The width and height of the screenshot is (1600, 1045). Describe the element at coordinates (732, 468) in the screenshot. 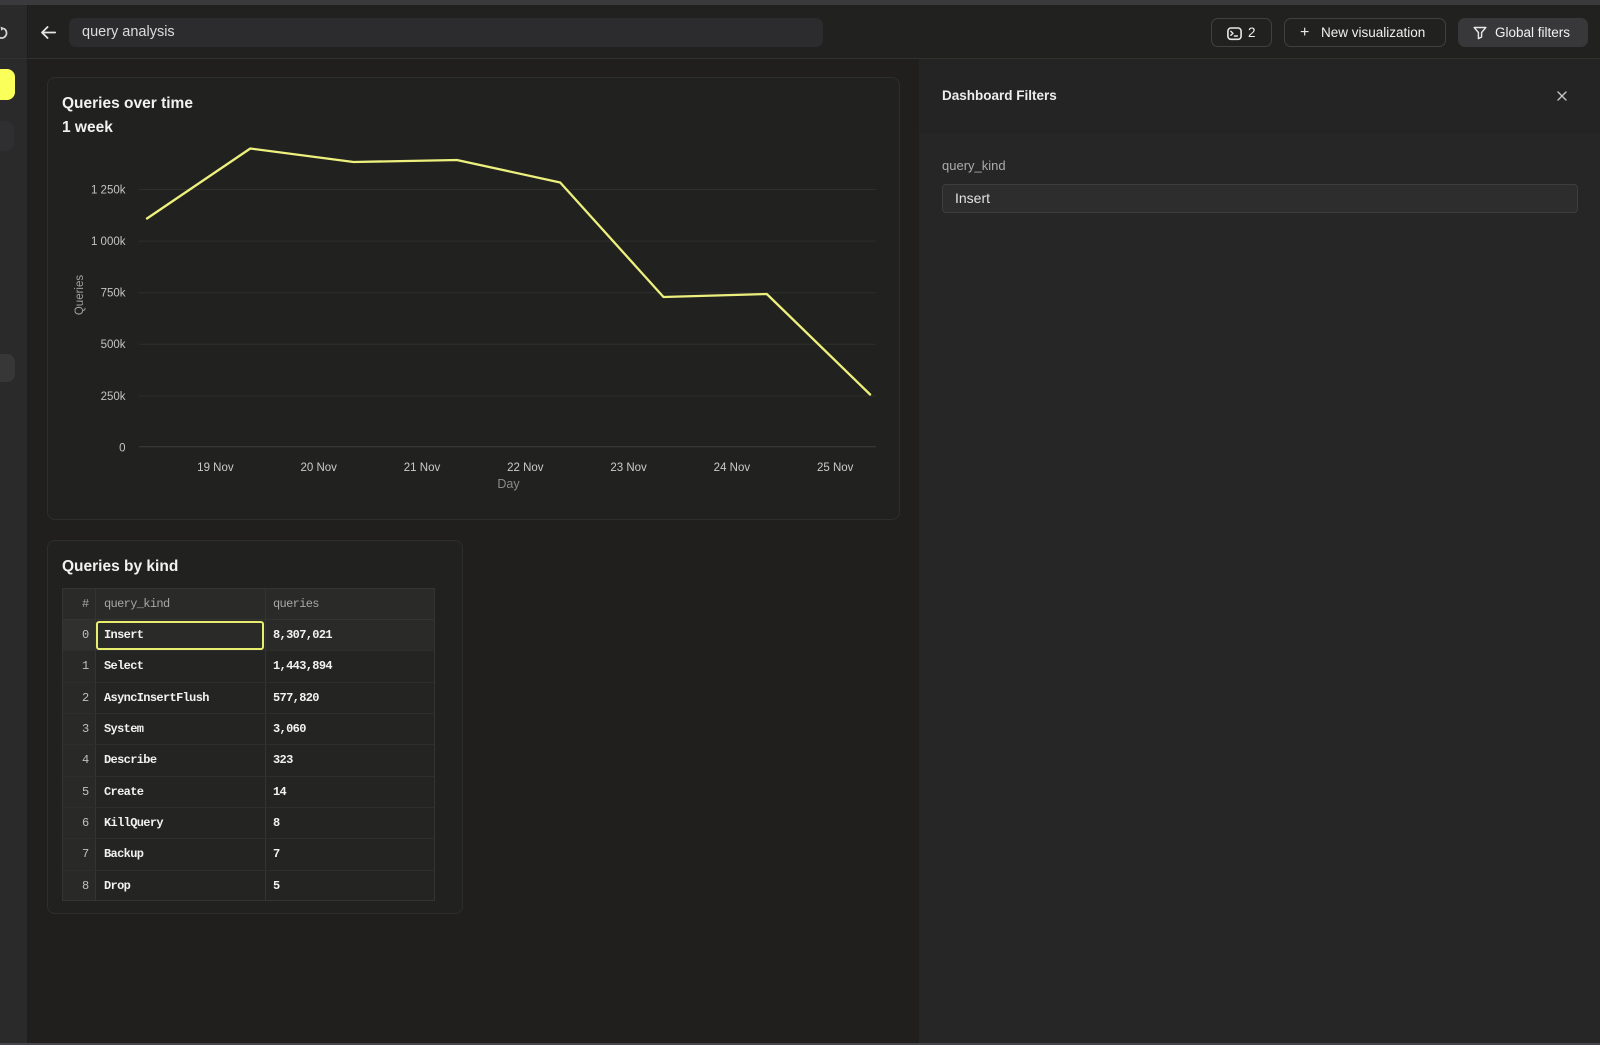

I see `svg-text: 24 Nov` at that location.